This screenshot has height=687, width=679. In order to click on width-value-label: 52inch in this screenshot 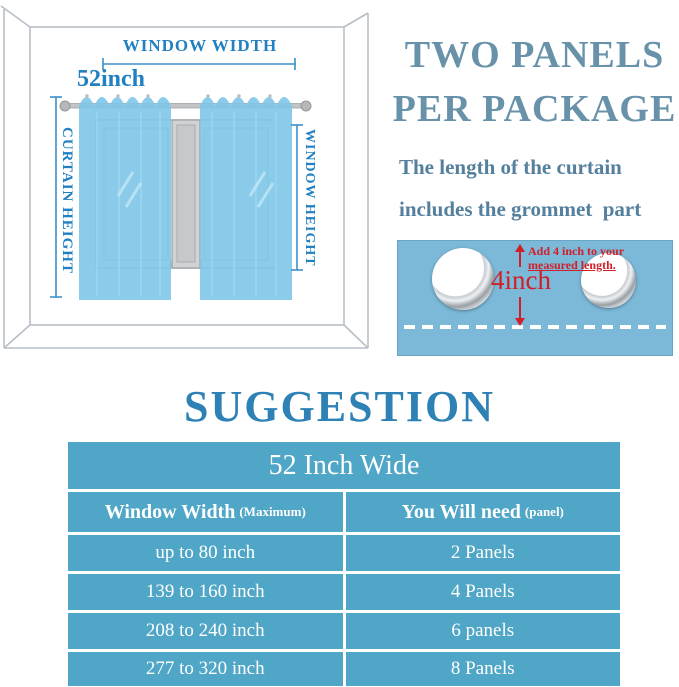, I will do `click(111, 79)`.